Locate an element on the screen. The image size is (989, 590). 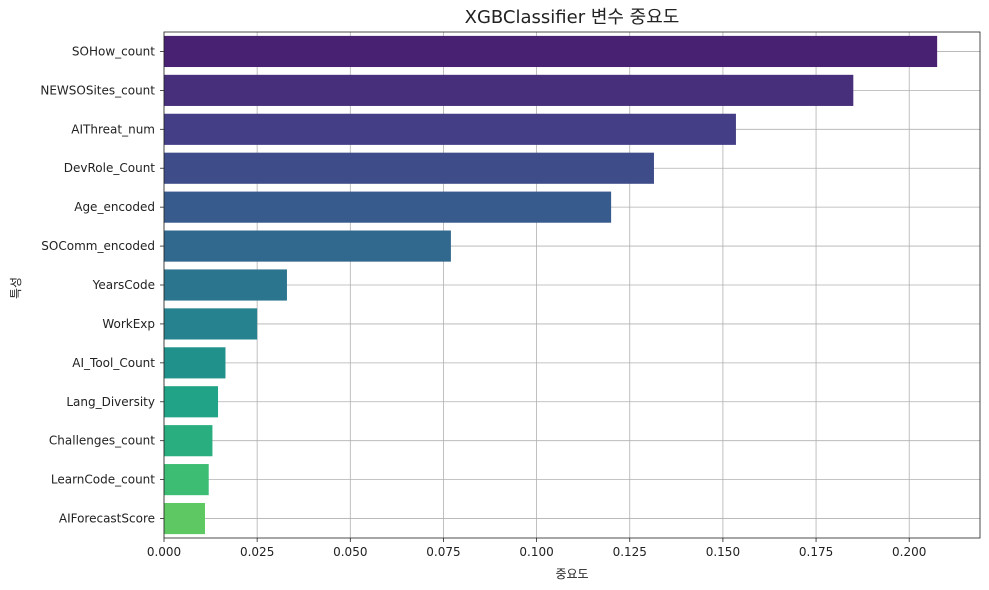
y-tick-label: Lang_Diversity is located at coordinates (110, 402).